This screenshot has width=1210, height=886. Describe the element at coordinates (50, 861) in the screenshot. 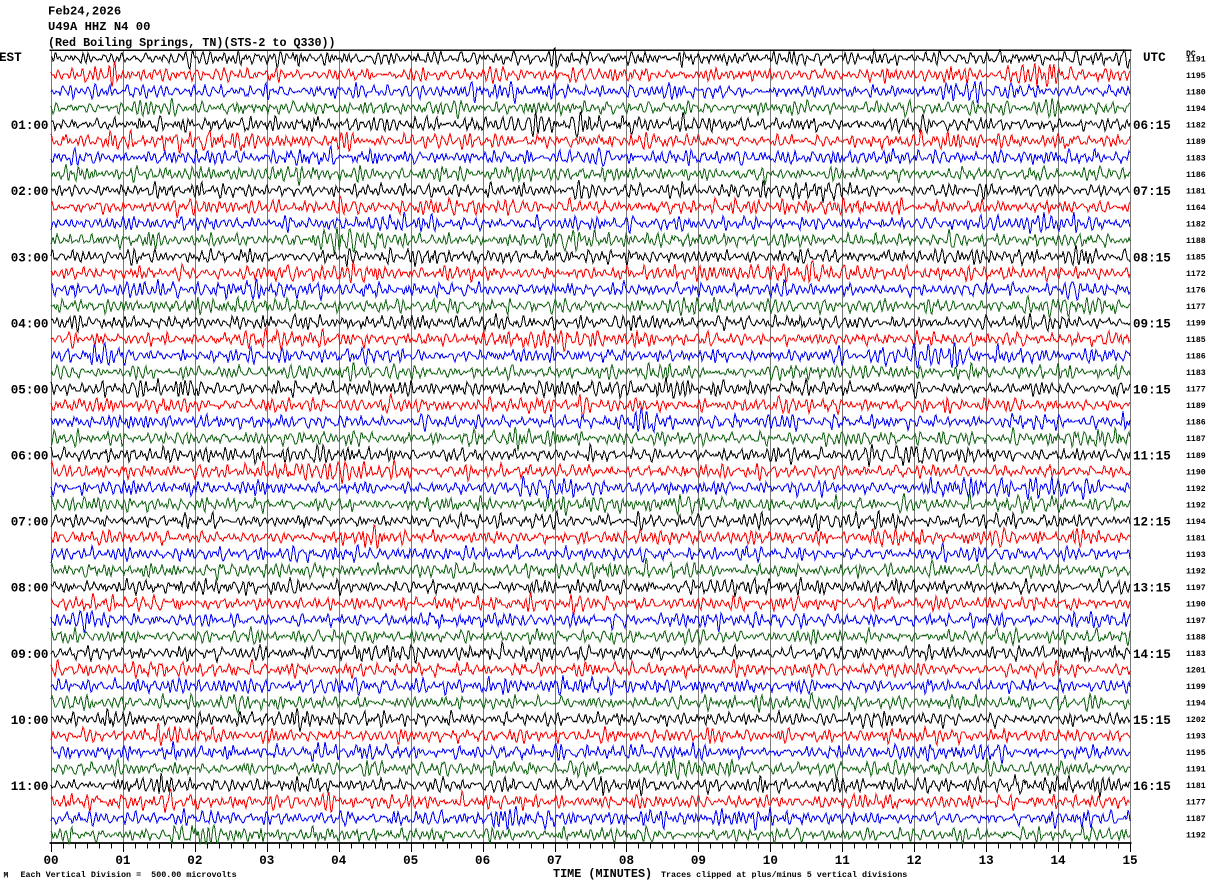

I see `svg-text: 00` at that location.